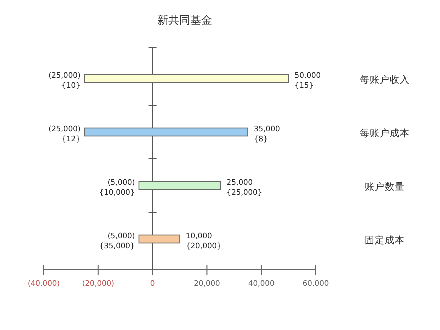 The width and height of the screenshot is (440, 330). What do you see at coordinates (385, 133) in the screenshot?
I see `y-tick-label: 每账户成本` at bounding box center [385, 133].